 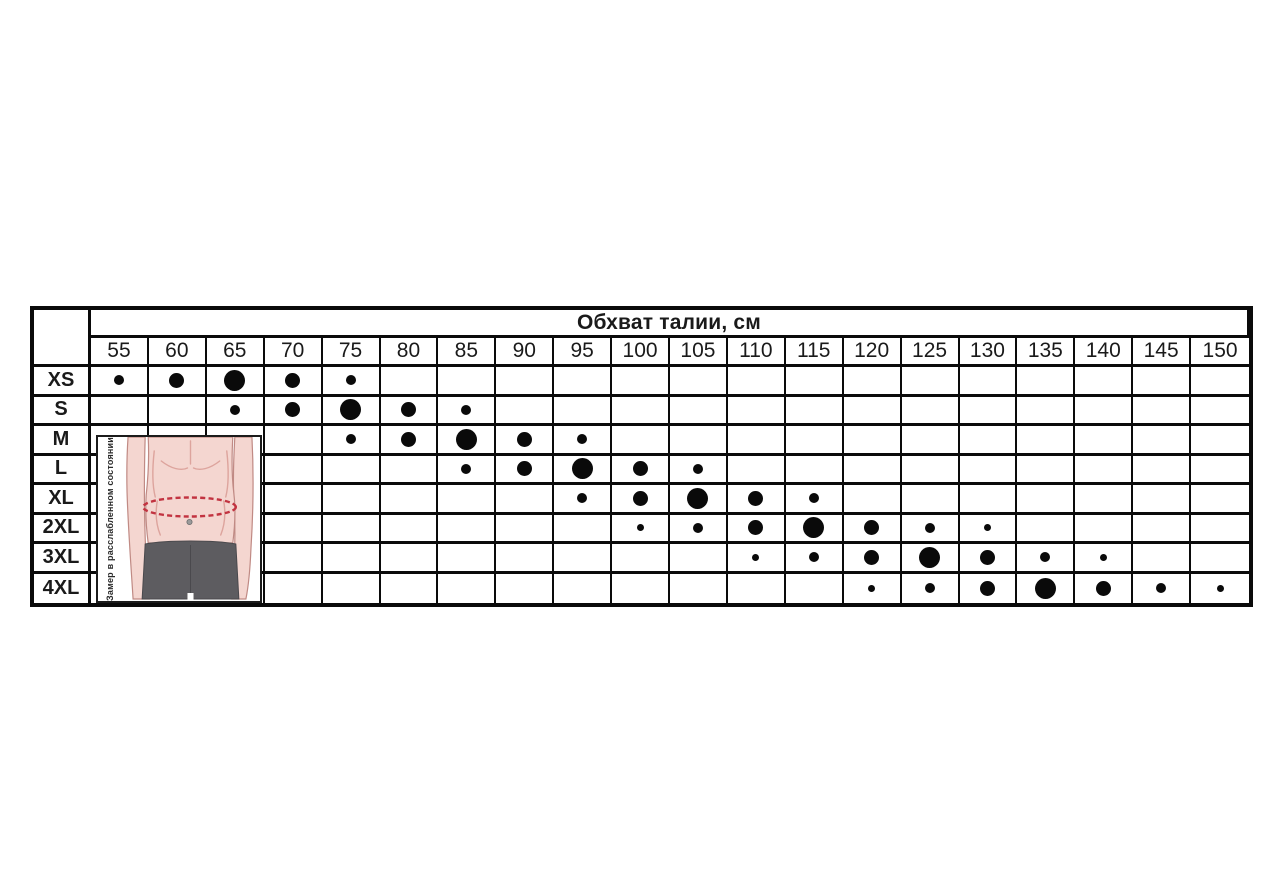 I want to click on column-header-60: 60, so click(x=177, y=352).